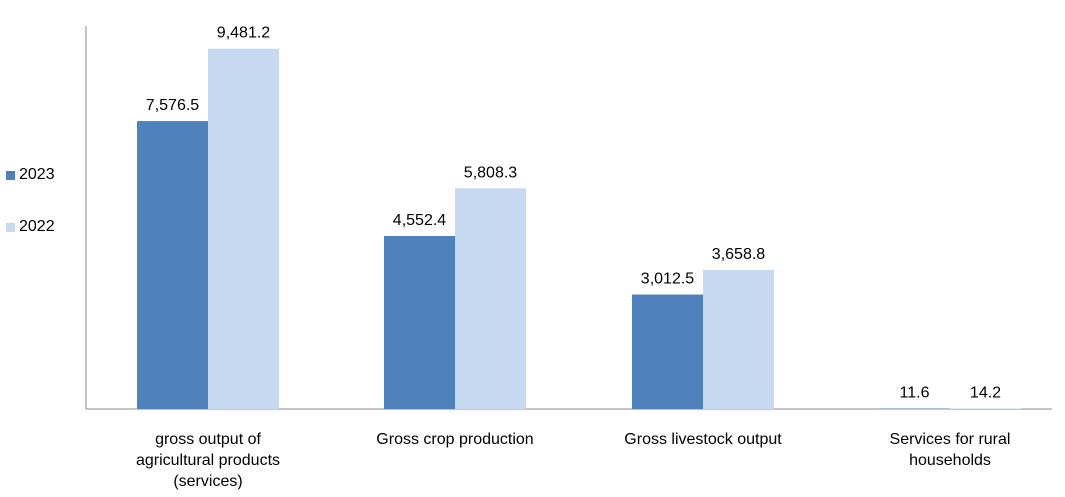 The image size is (1065, 497). Describe the element at coordinates (915, 393) in the screenshot. I see `data-label-2023-3: 11.6` at that location.